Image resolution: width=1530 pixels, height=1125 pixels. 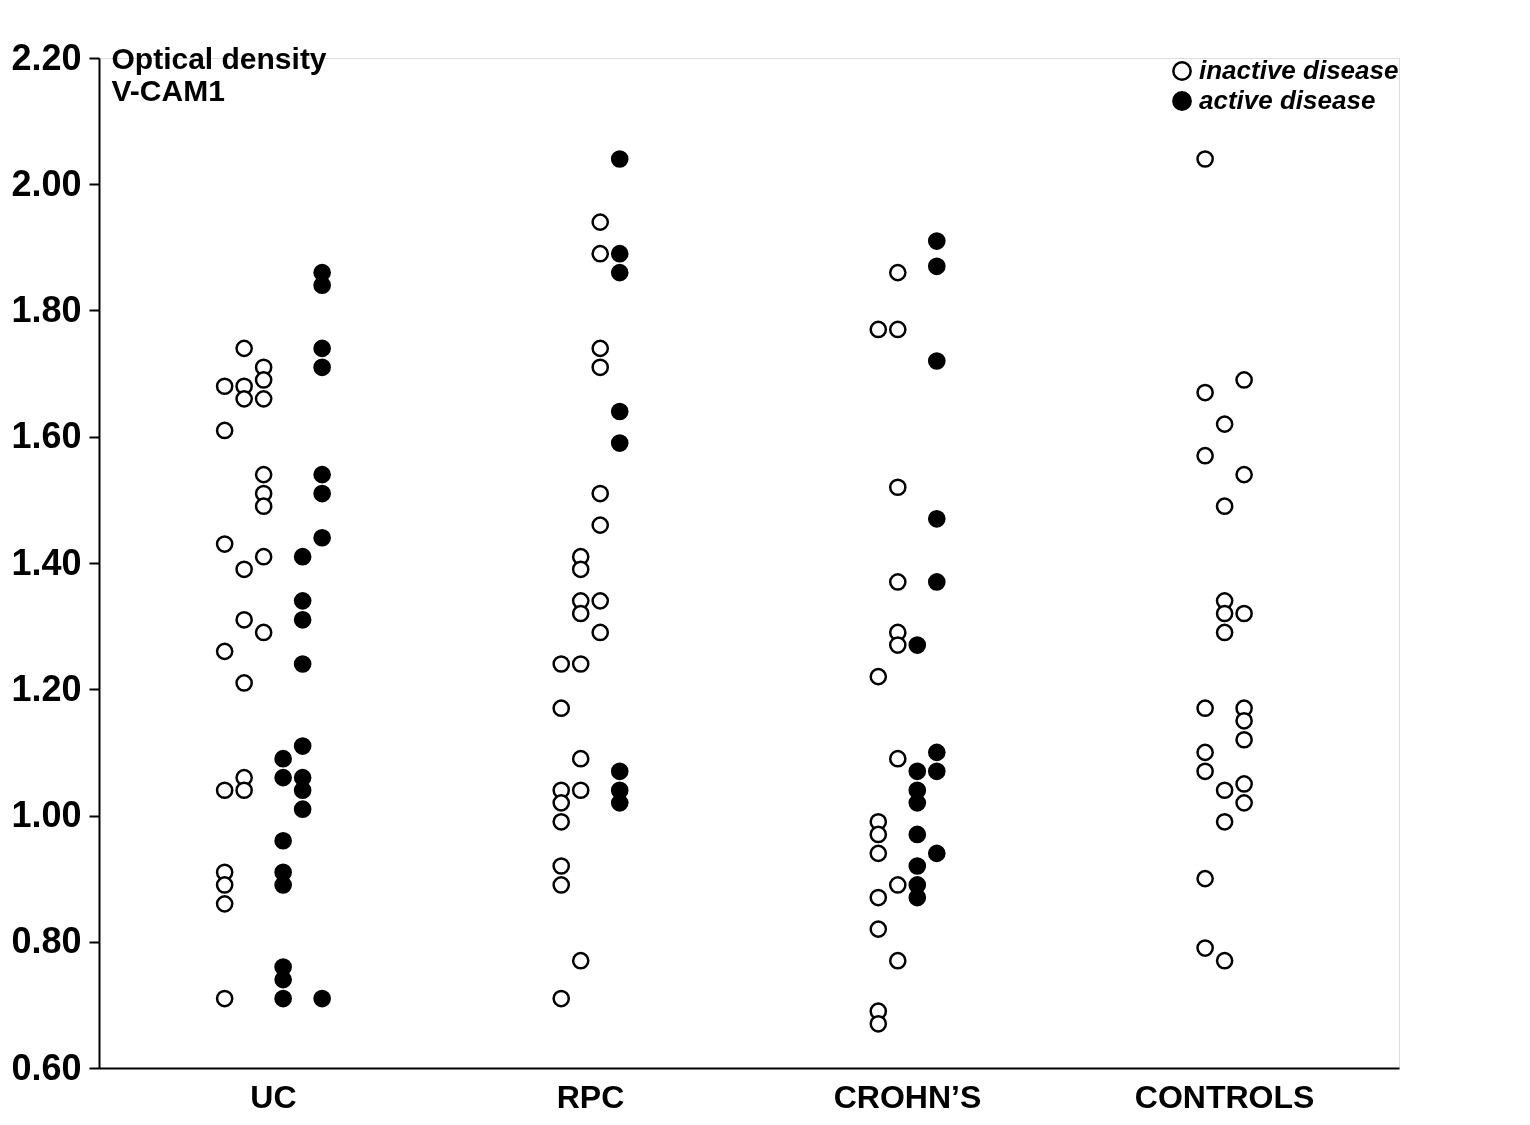 What do you see at coordinates (46, 814) in the screenshot?
I see `y-tick-label: 1.00` at bounding box center [46, 814].